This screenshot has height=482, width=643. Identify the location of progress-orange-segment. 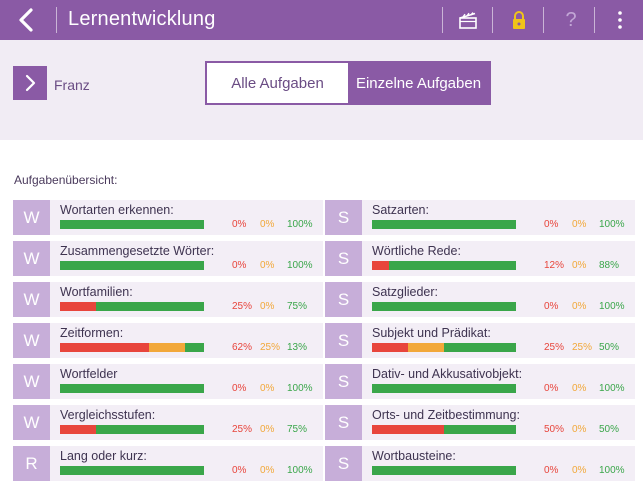
(426, 347).